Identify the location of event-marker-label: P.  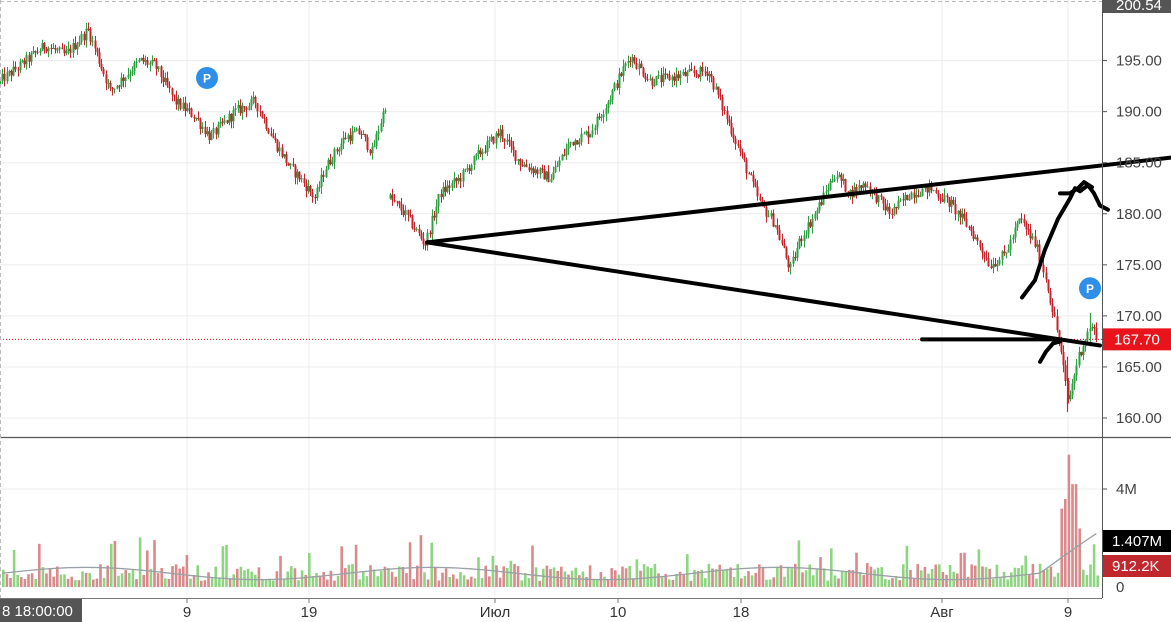
(1090, 289).